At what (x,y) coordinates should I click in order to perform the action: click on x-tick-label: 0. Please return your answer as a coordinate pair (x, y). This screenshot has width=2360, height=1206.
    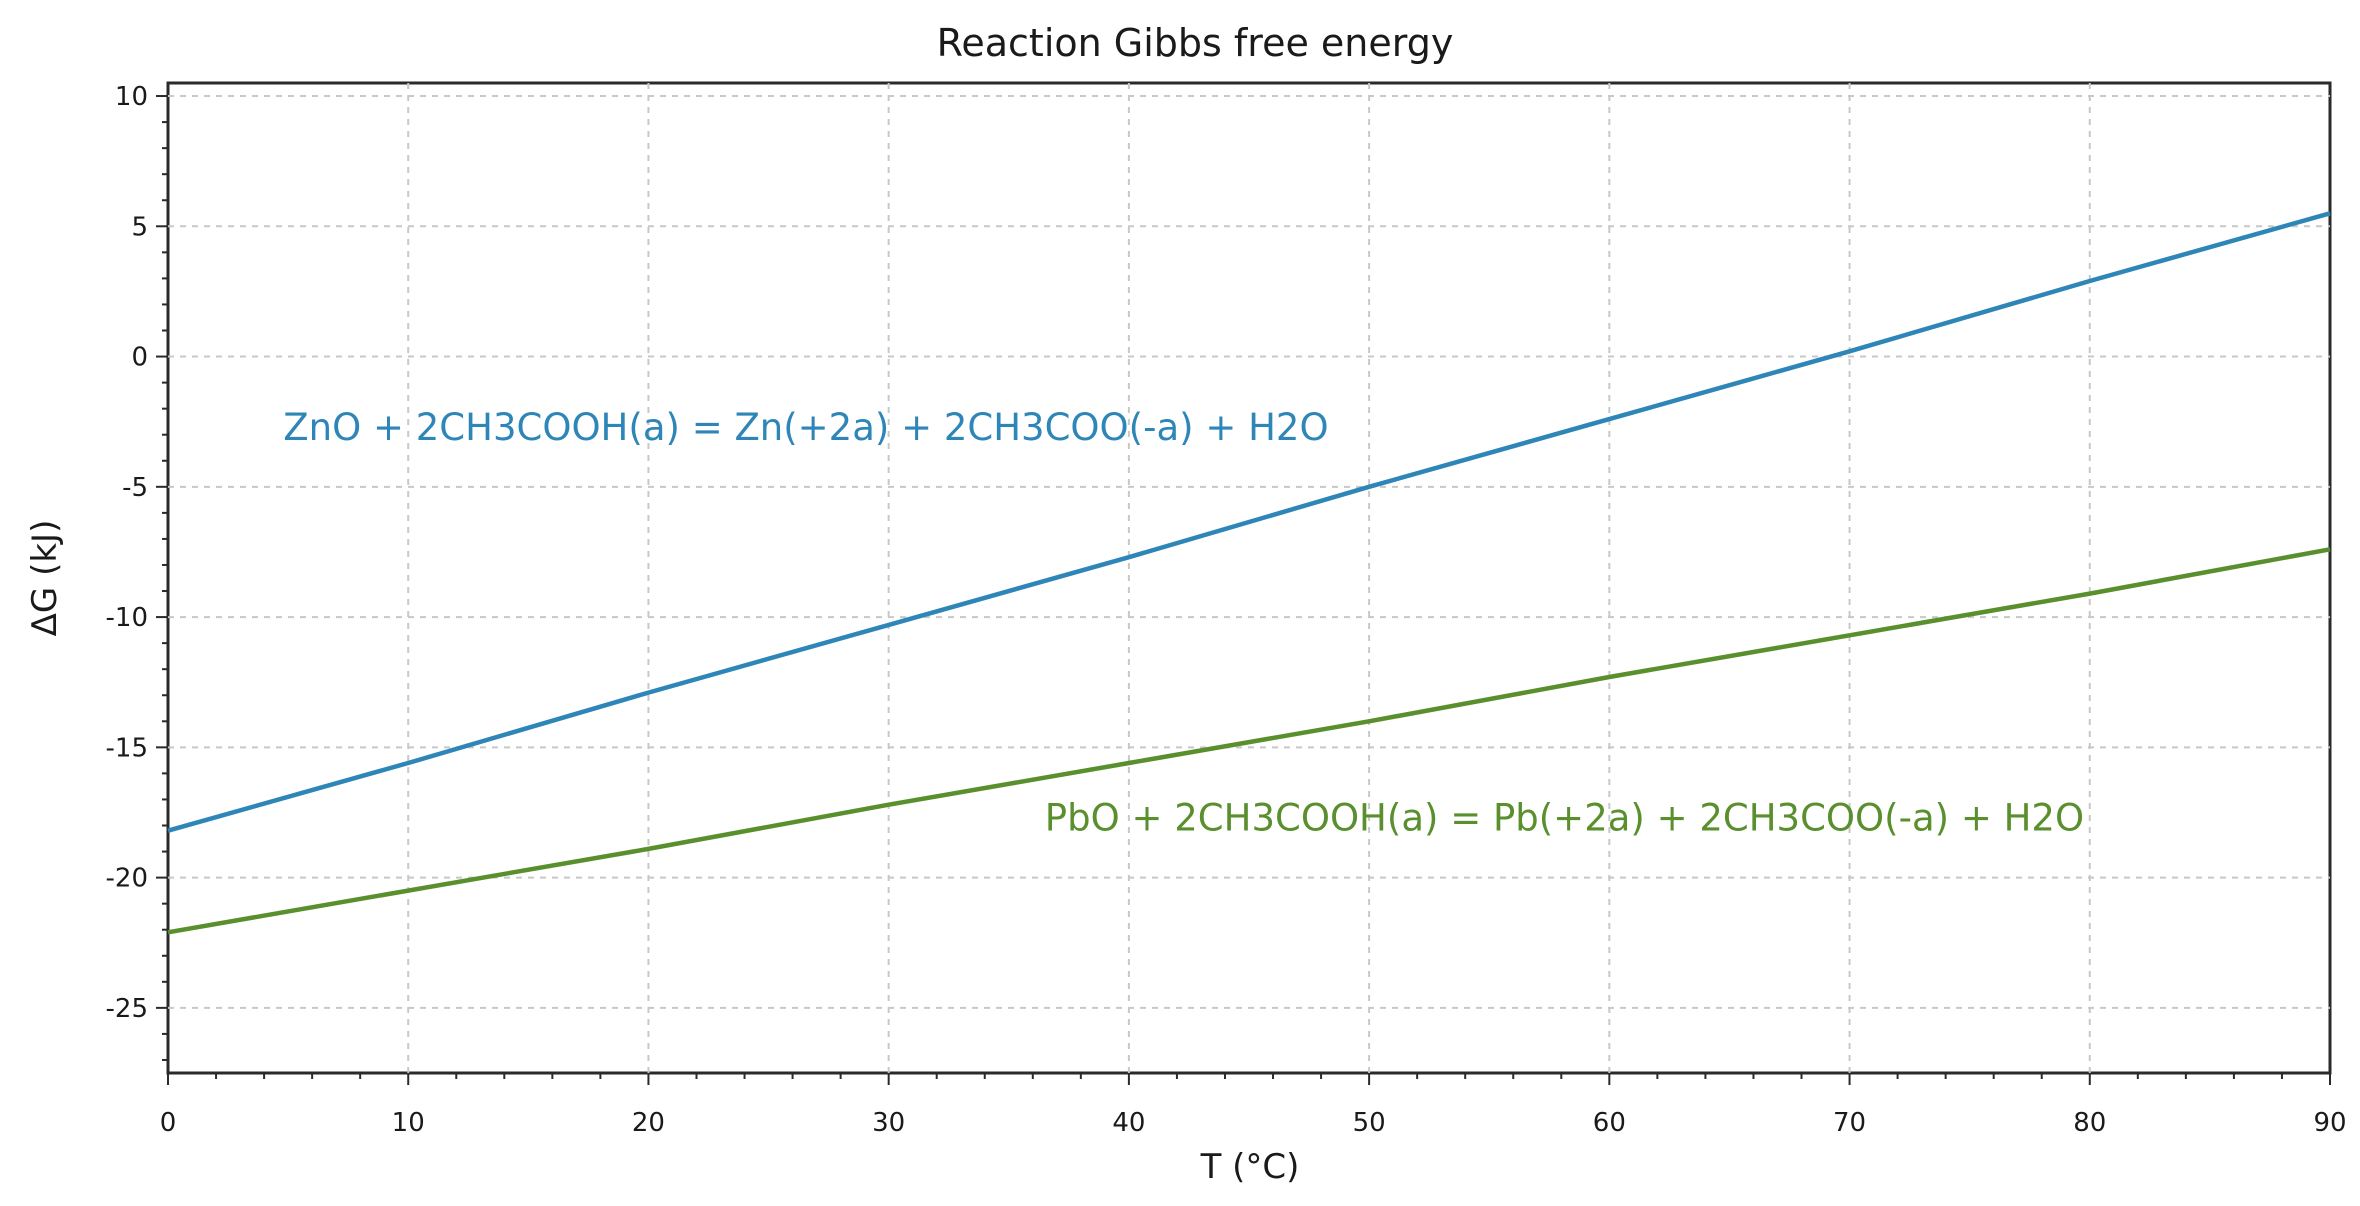
    Looking at the image, I should click on (168, 1123).